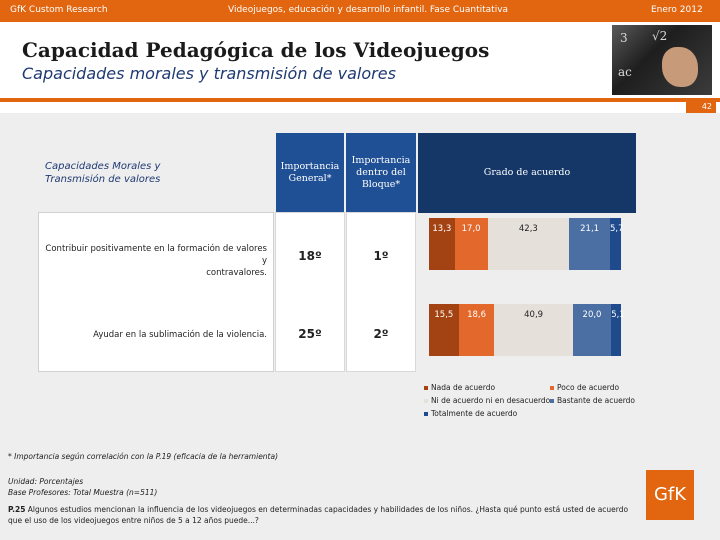 Image resolution: width=720 pixels, height=540 pixels. I want to click on legend-label-poco: Poco de acuerdo, so click(588, 387).